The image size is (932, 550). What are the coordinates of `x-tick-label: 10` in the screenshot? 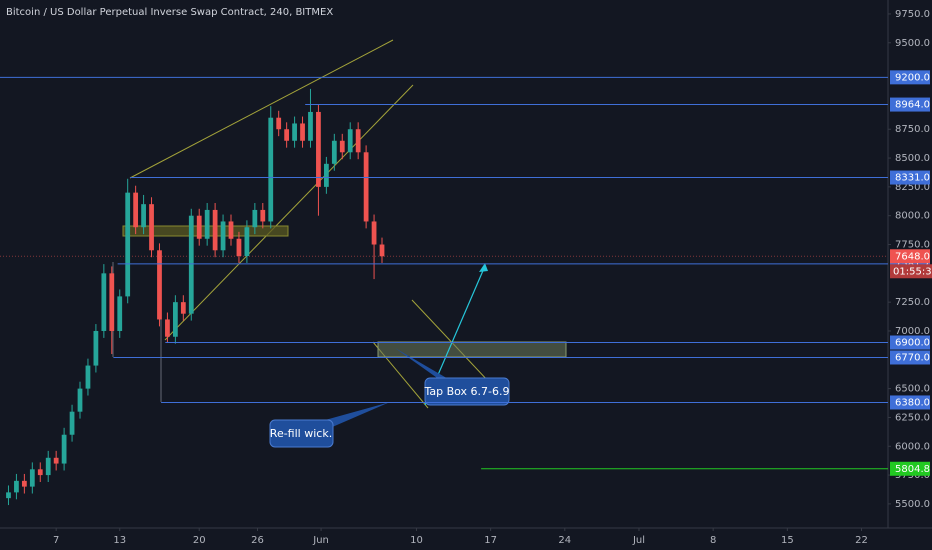 It's located at (416, 540).